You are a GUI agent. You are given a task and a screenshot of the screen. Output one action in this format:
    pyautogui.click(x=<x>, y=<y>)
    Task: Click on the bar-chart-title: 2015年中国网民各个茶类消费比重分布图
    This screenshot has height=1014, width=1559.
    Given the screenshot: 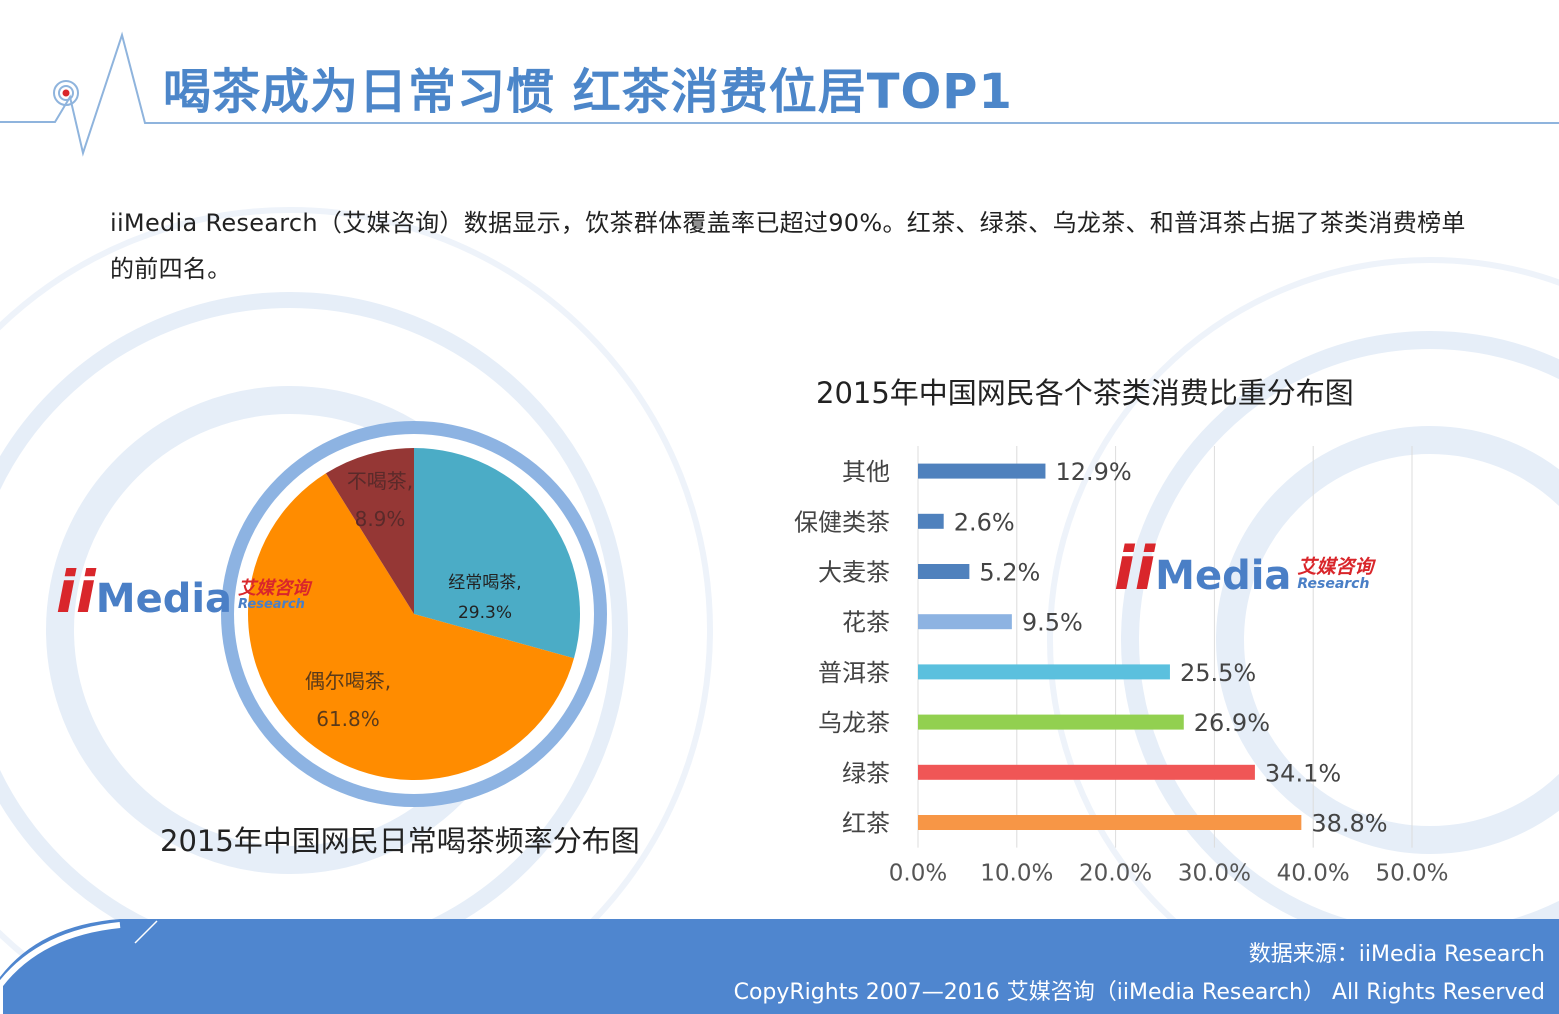 What is the action you would take?
    pyautogui.click(x=1085, y=393)
    